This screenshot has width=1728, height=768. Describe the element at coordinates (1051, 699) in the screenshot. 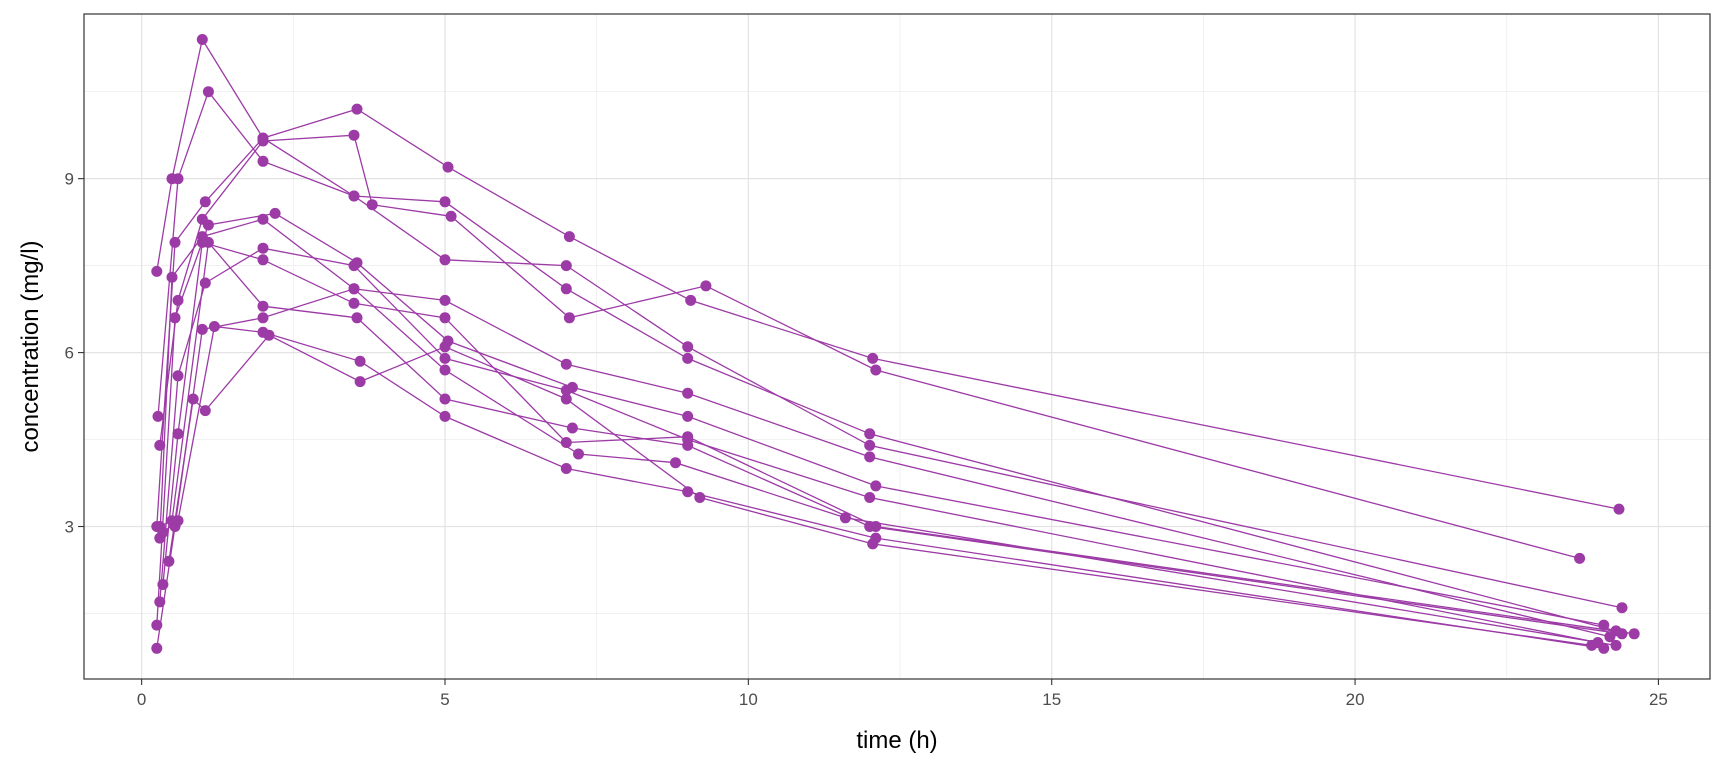

I see `x-tick-label: 15` at that location.